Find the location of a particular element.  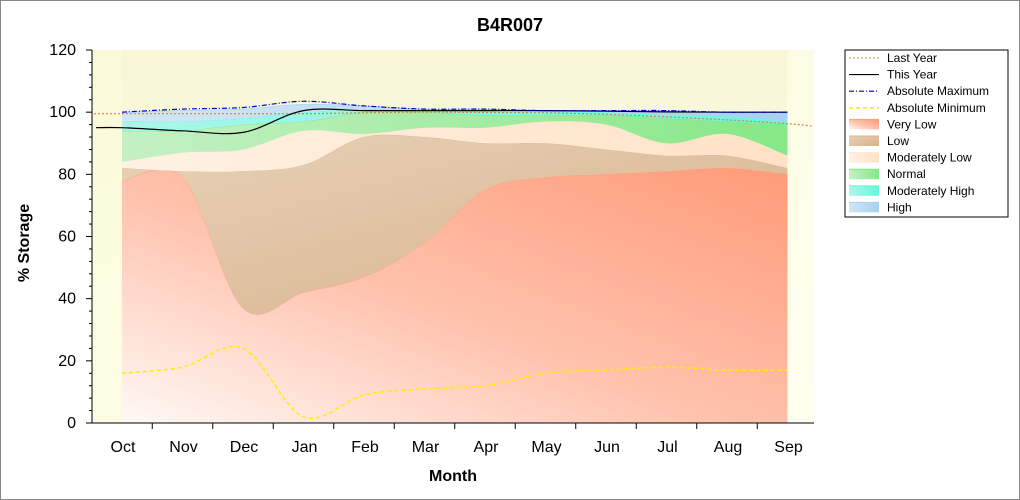

x-tick-label-sep: Sep is located at coordinates (788, 447).